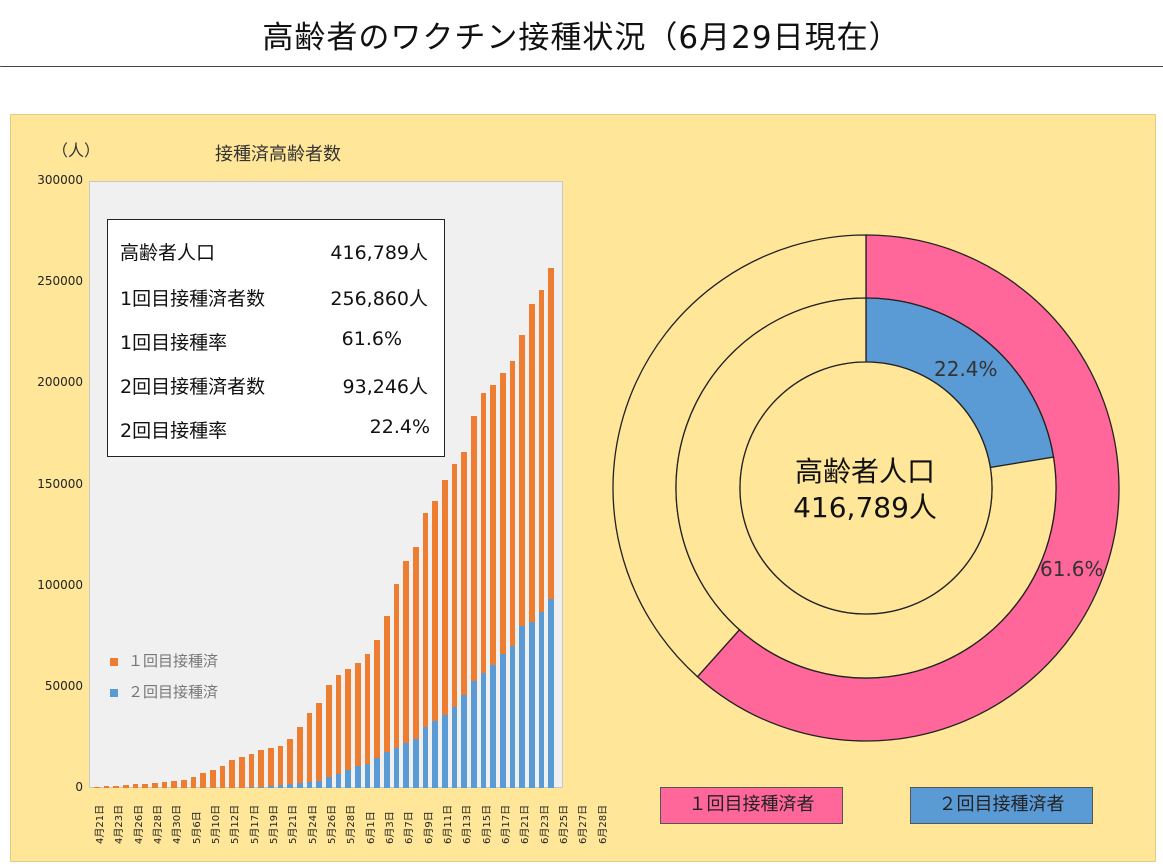  I want to click on legend-first-dose: １回目接種済, so click(164, 660).